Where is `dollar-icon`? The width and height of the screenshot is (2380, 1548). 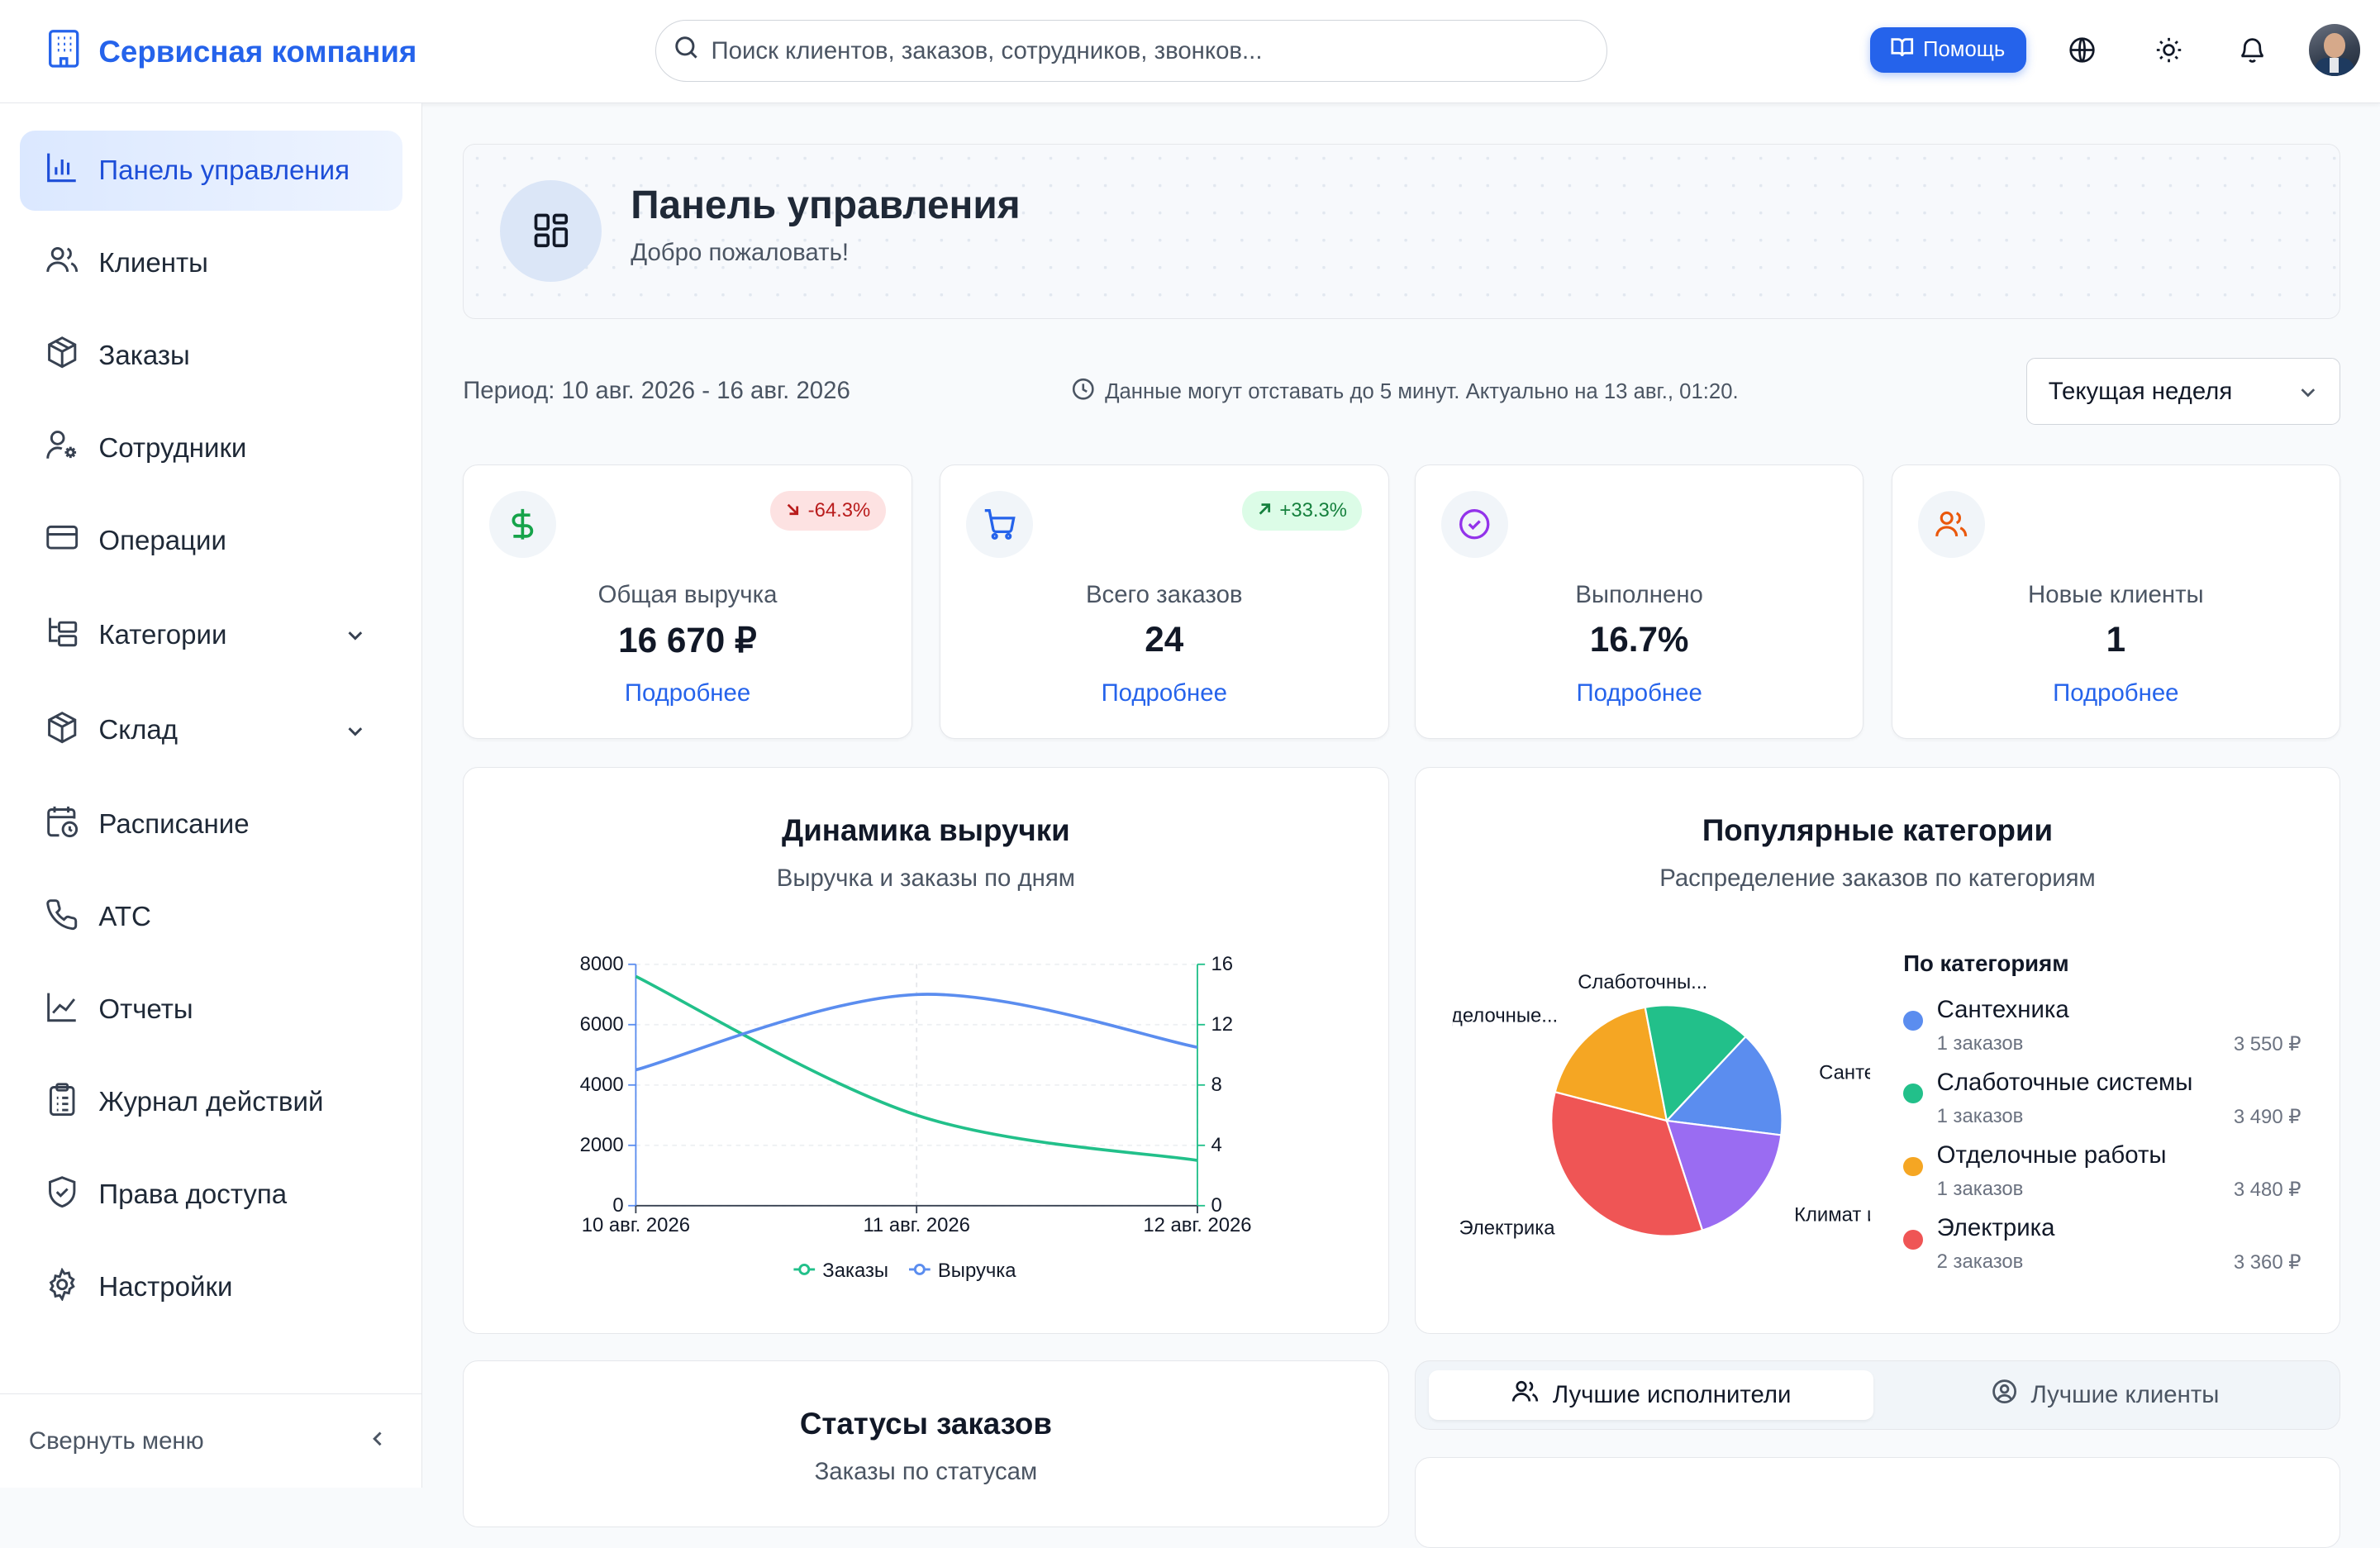
dollar-icon is located at coordinates (523, 525).